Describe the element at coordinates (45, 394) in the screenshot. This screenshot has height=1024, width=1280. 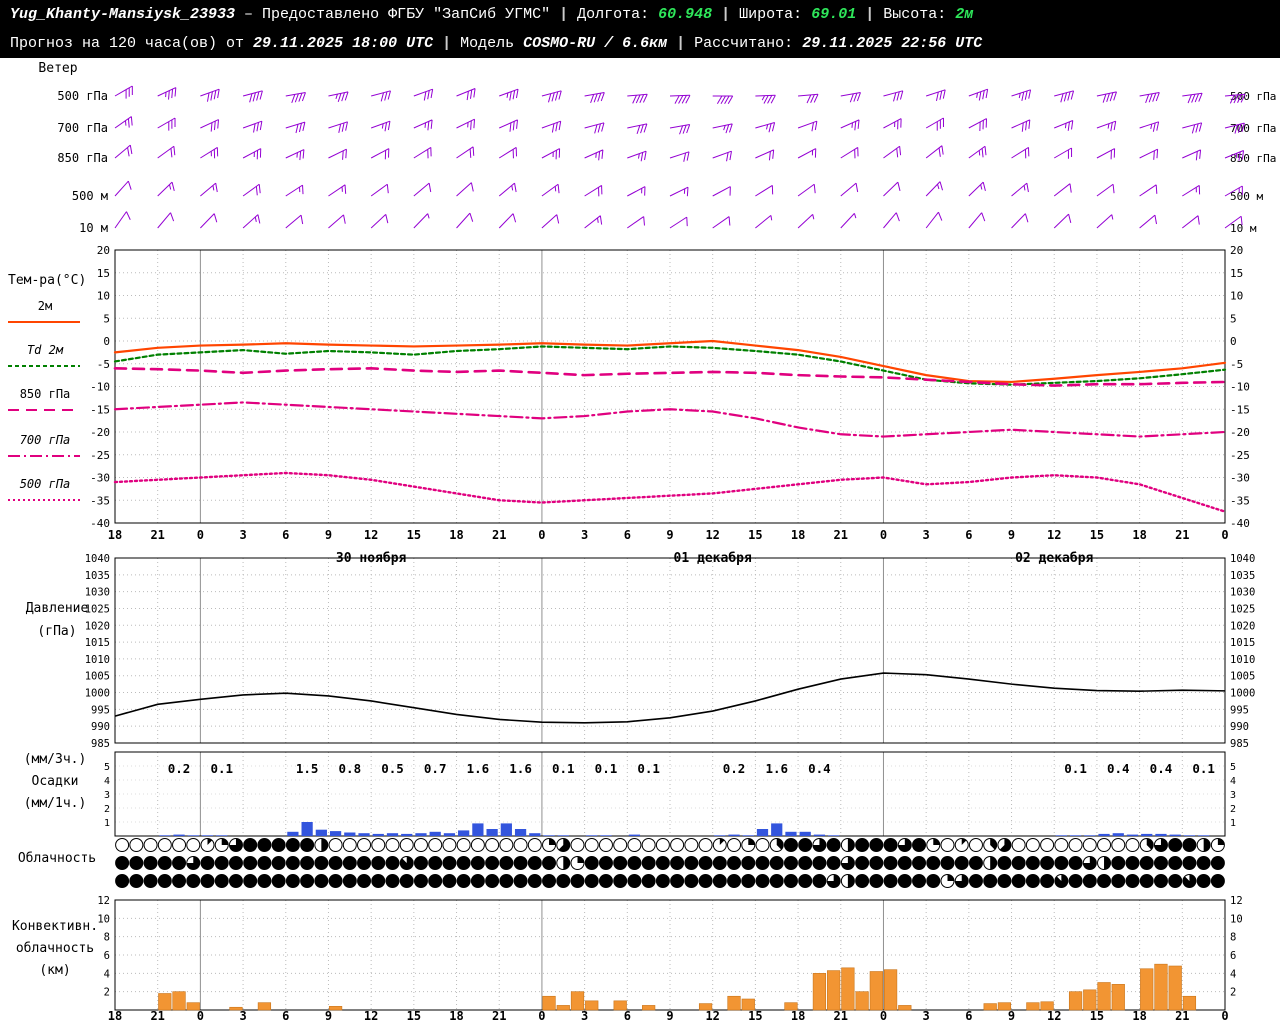
I see `svg-text: 850 гПа` at that location.